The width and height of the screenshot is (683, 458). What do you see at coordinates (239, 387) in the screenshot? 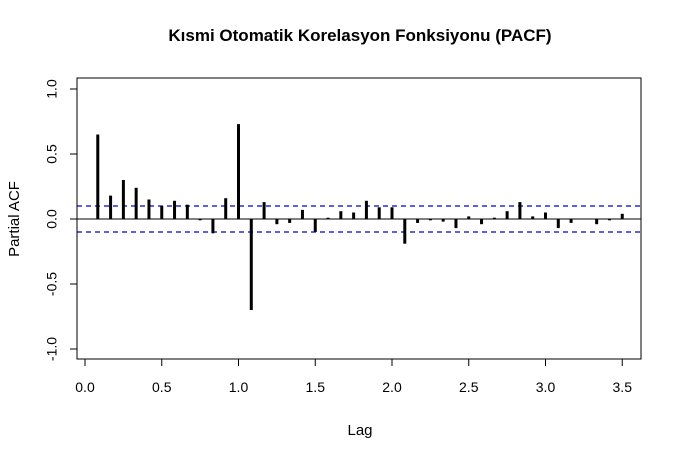
I see `x-tick-label: 1.0` at bounding box center [239, 387].